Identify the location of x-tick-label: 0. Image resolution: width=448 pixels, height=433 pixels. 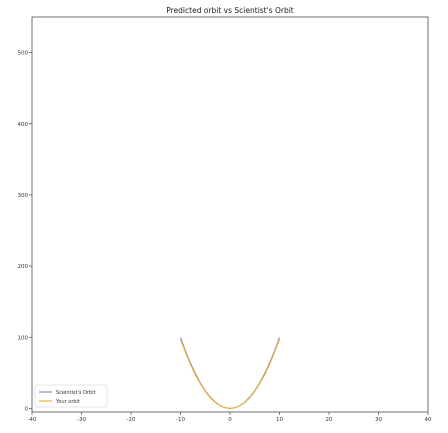
(230, 420).